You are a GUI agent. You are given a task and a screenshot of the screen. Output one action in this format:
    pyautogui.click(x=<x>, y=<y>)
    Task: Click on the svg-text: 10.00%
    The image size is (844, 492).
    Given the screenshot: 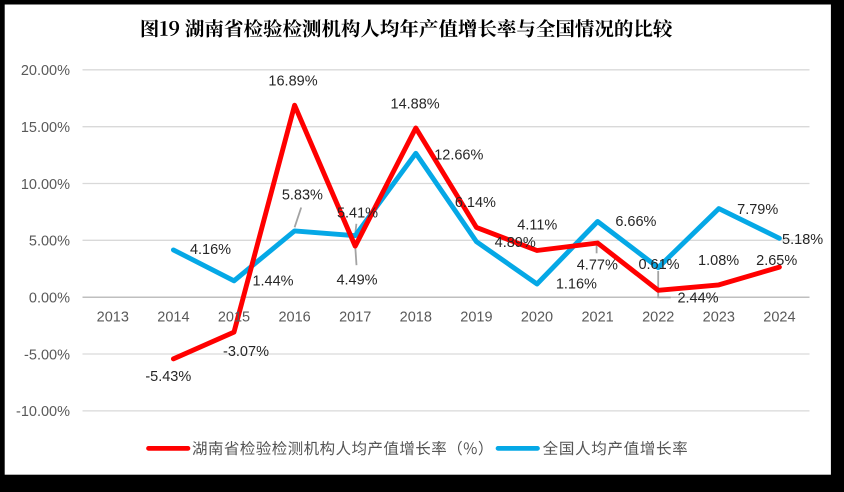 What is the action you would take?
    pyautogui.click(x=45, y=185)
    